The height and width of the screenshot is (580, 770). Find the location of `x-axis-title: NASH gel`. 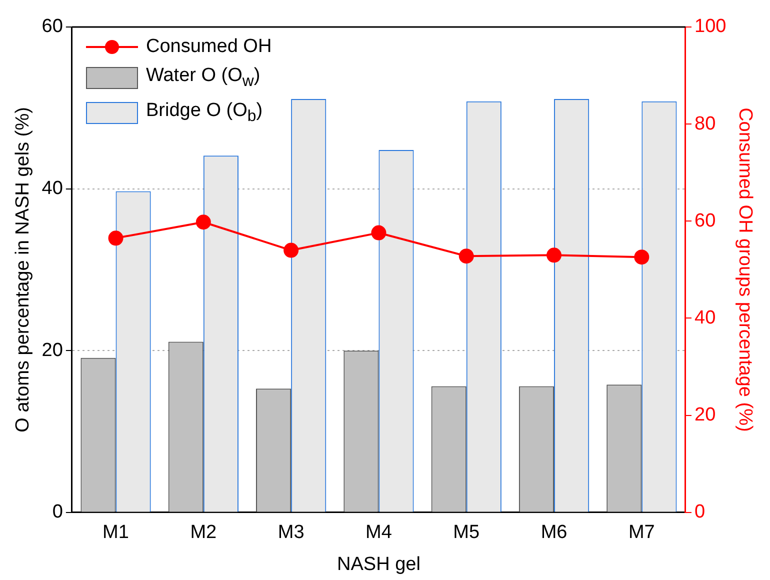

x-axis-title: NASH gel is located at coordinates (378, 564).